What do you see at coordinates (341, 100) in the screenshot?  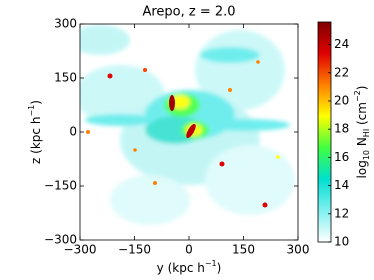 I see `colorbar-tick-label: 20` at bounding box center [341, 100].